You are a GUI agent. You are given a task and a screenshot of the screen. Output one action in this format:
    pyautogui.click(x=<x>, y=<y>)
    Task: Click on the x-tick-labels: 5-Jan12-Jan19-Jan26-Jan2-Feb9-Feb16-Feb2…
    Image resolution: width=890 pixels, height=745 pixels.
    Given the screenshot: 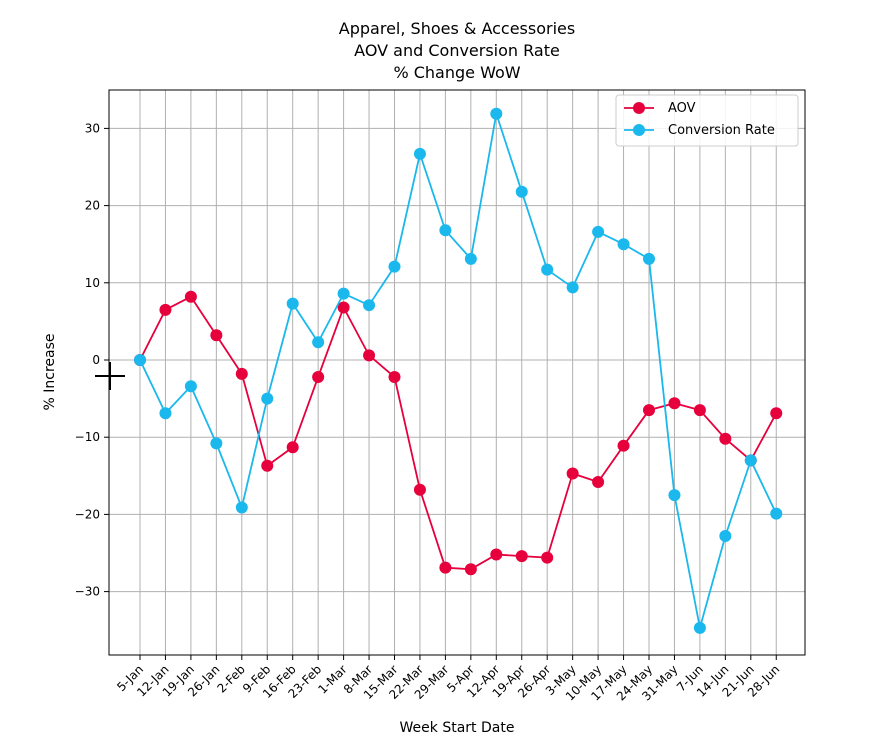 What is the action you would take?
    pyautogui.click(x=448, y=682)
    